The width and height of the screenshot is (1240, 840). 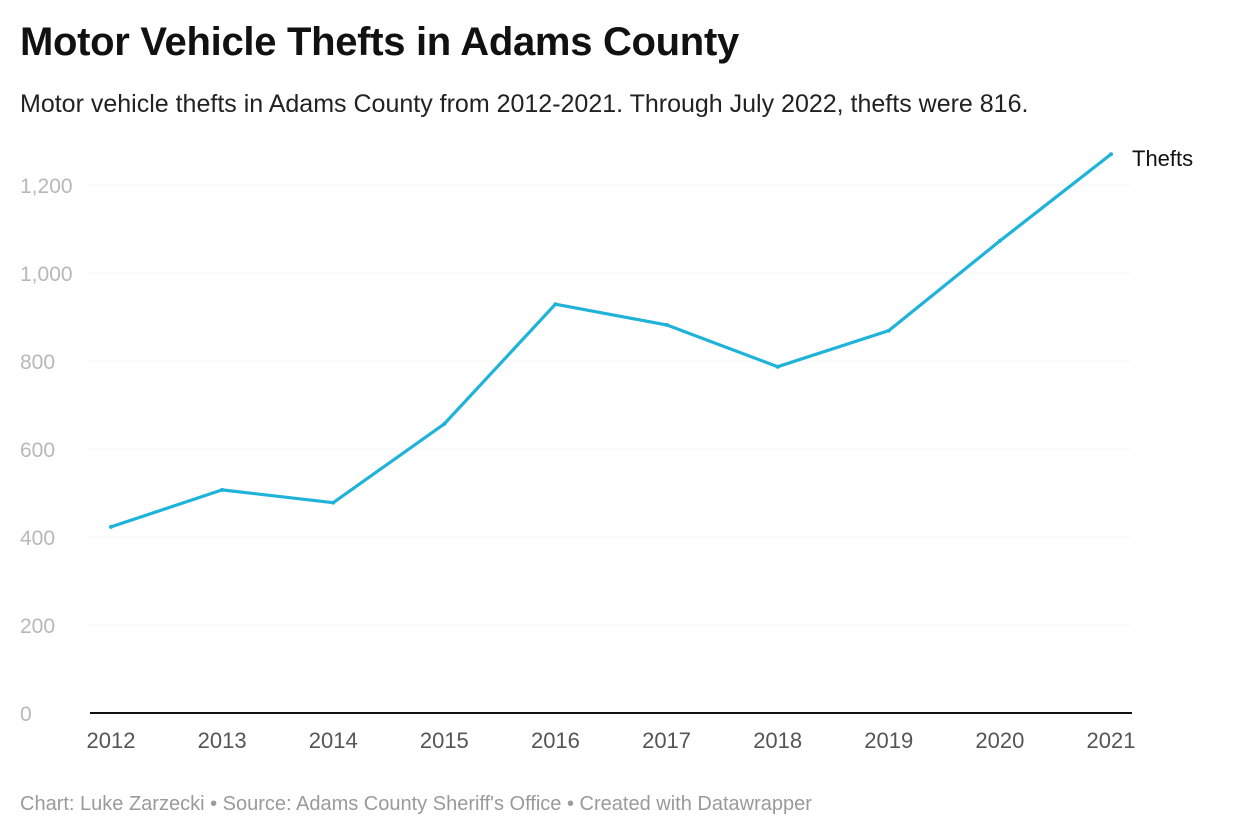 What do you see at coordinates (26, 714) in the screenshot?
I see `y-tick-label: 0` at bounding box center [26, 714].